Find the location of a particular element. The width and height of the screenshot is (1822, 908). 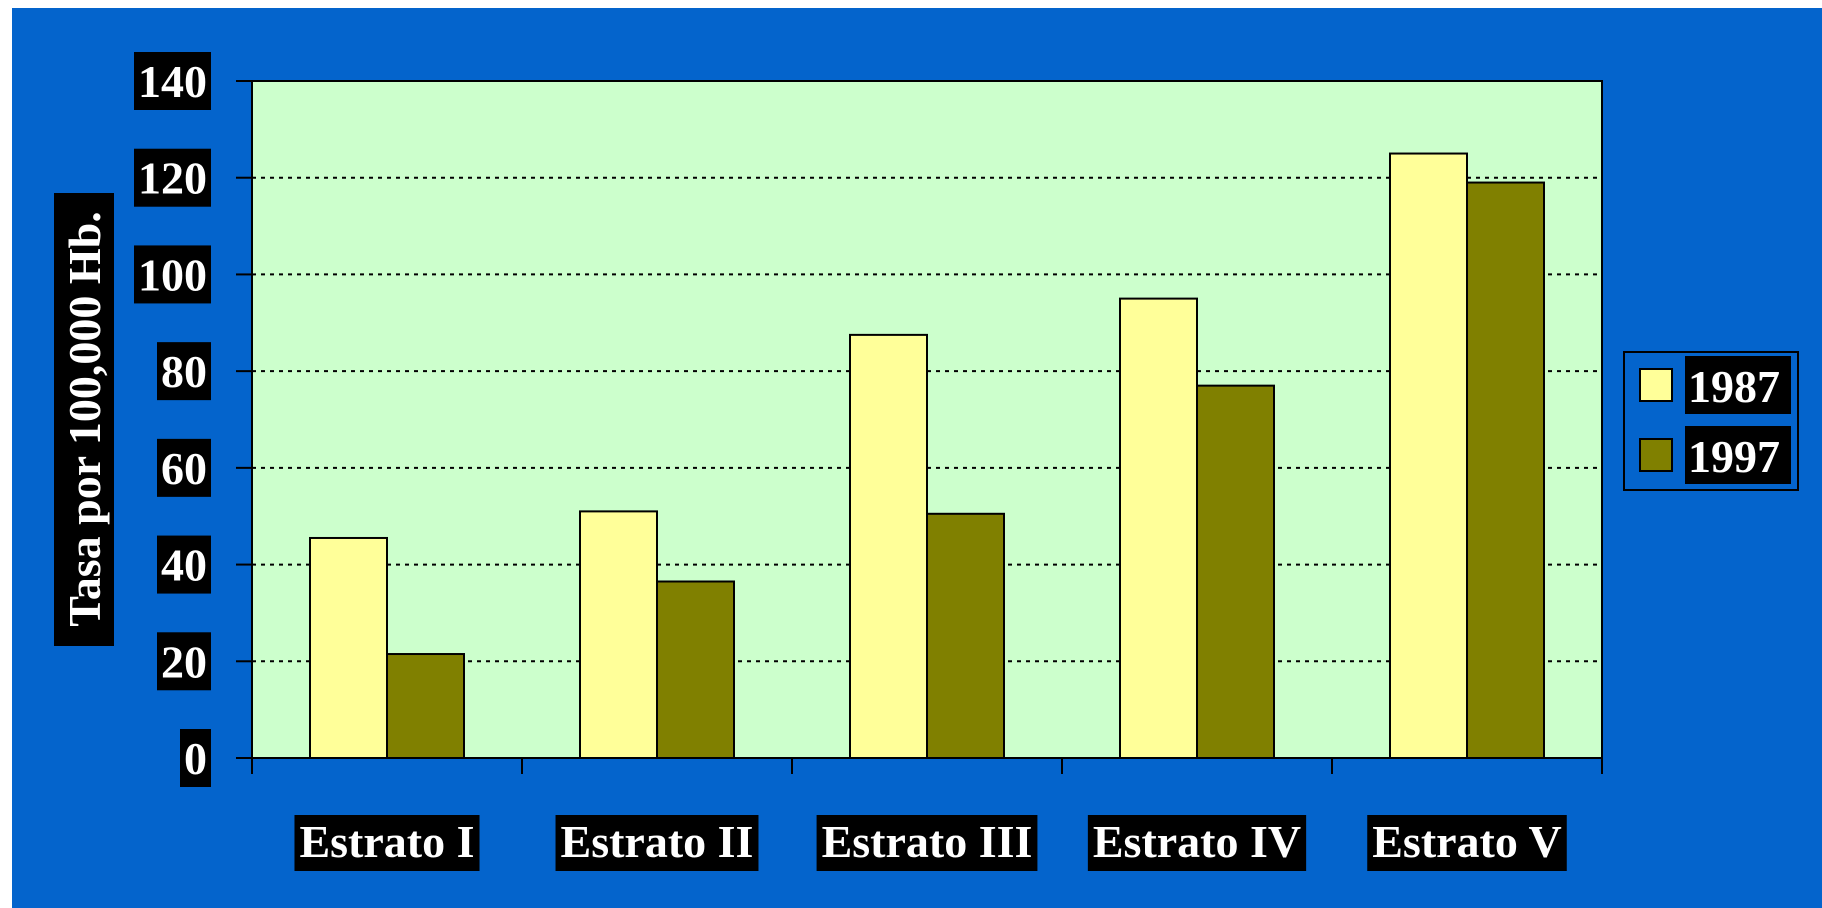

bar-1997-estrato-iv is located at coordinates (1235, 571).